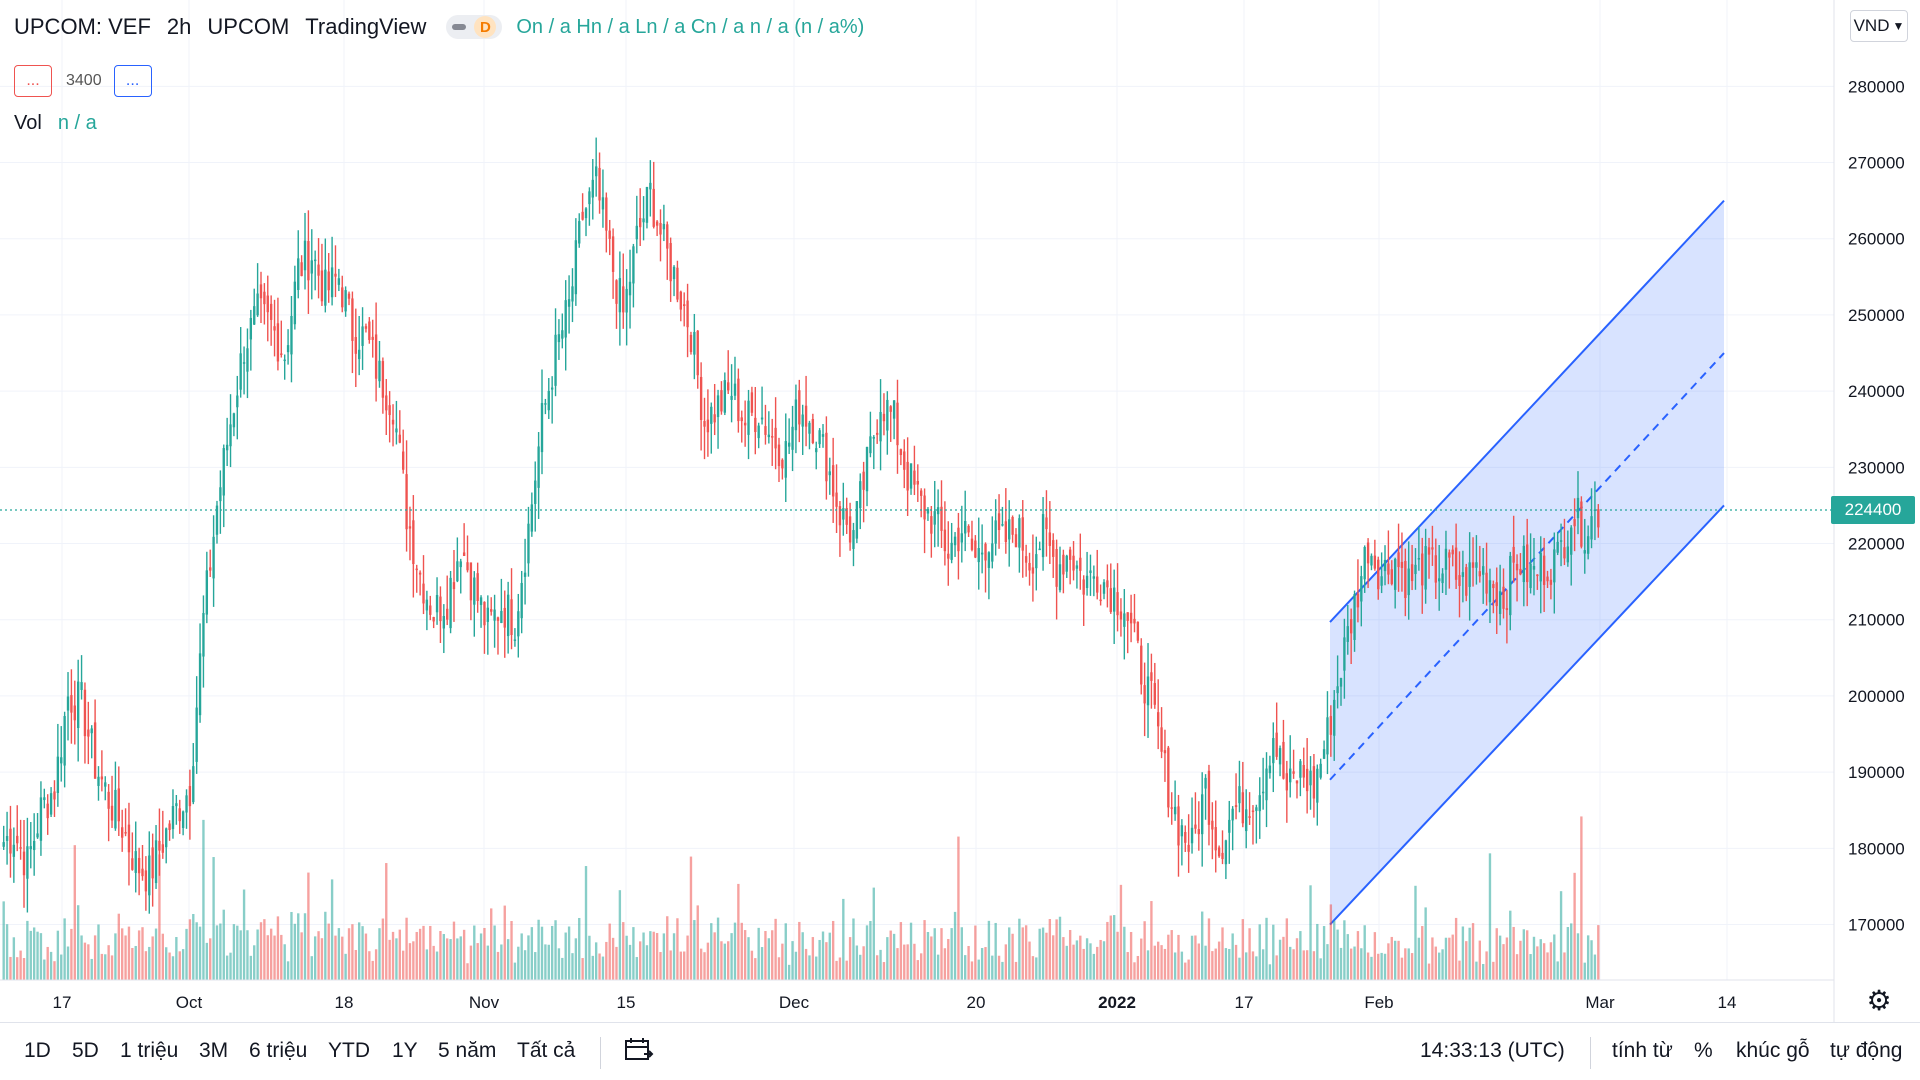  I want to click on calendar-icon, so click(639, 1053).